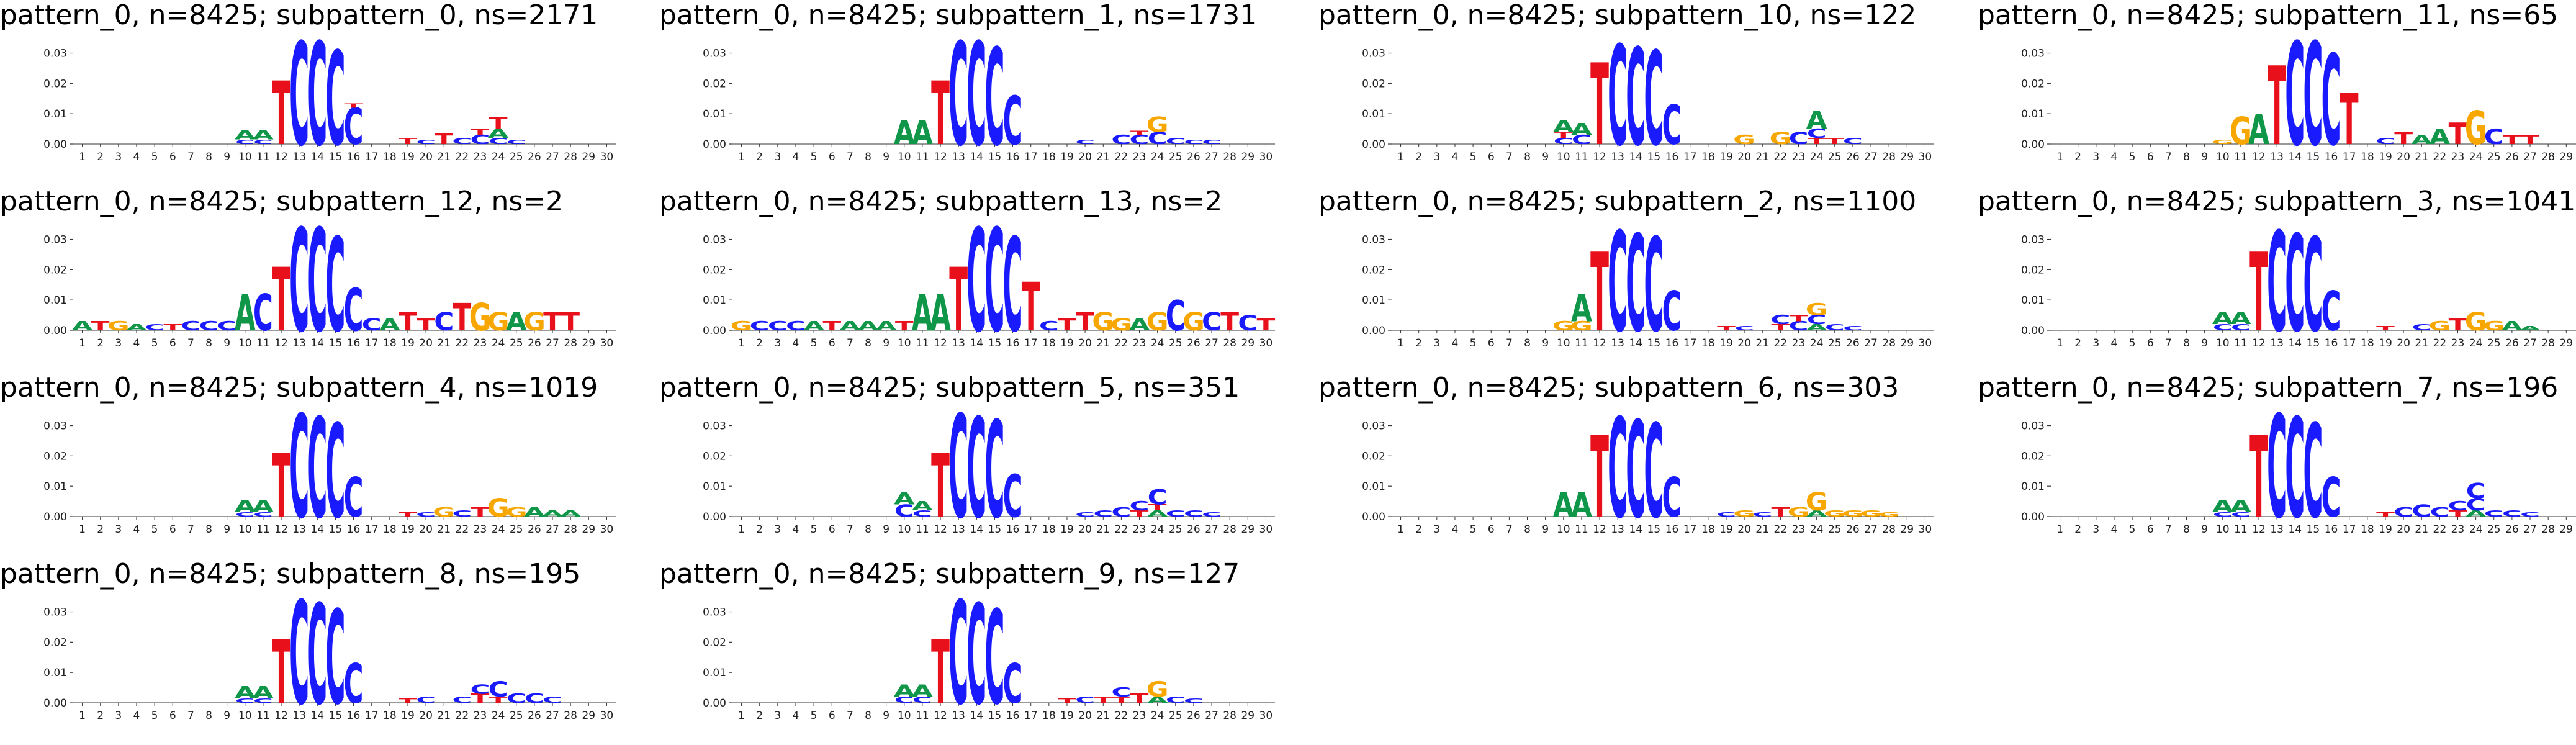 Image resolution: width=2576 pixels, height=745 pixels. What do you see at coordinates (714, 300) in the screenshot?
I see `y-tick-label: 0.01` at bounding box center [714, 300].